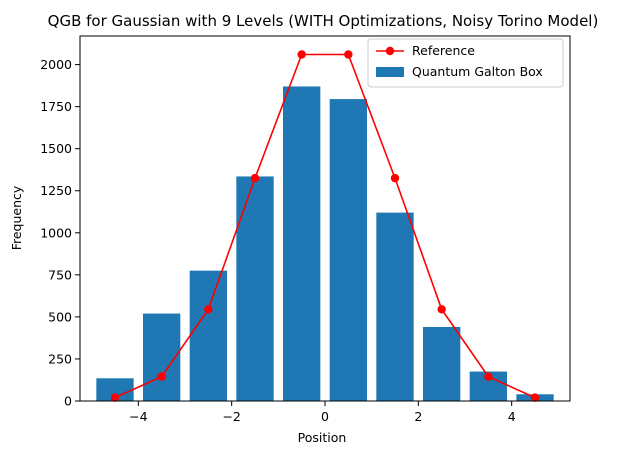 This screenshot has width=637, height=455. What do you see at coordinates (512, 416) in the screenshot?
I see `x-tick-label: 4` at bounding box center [512, 416].